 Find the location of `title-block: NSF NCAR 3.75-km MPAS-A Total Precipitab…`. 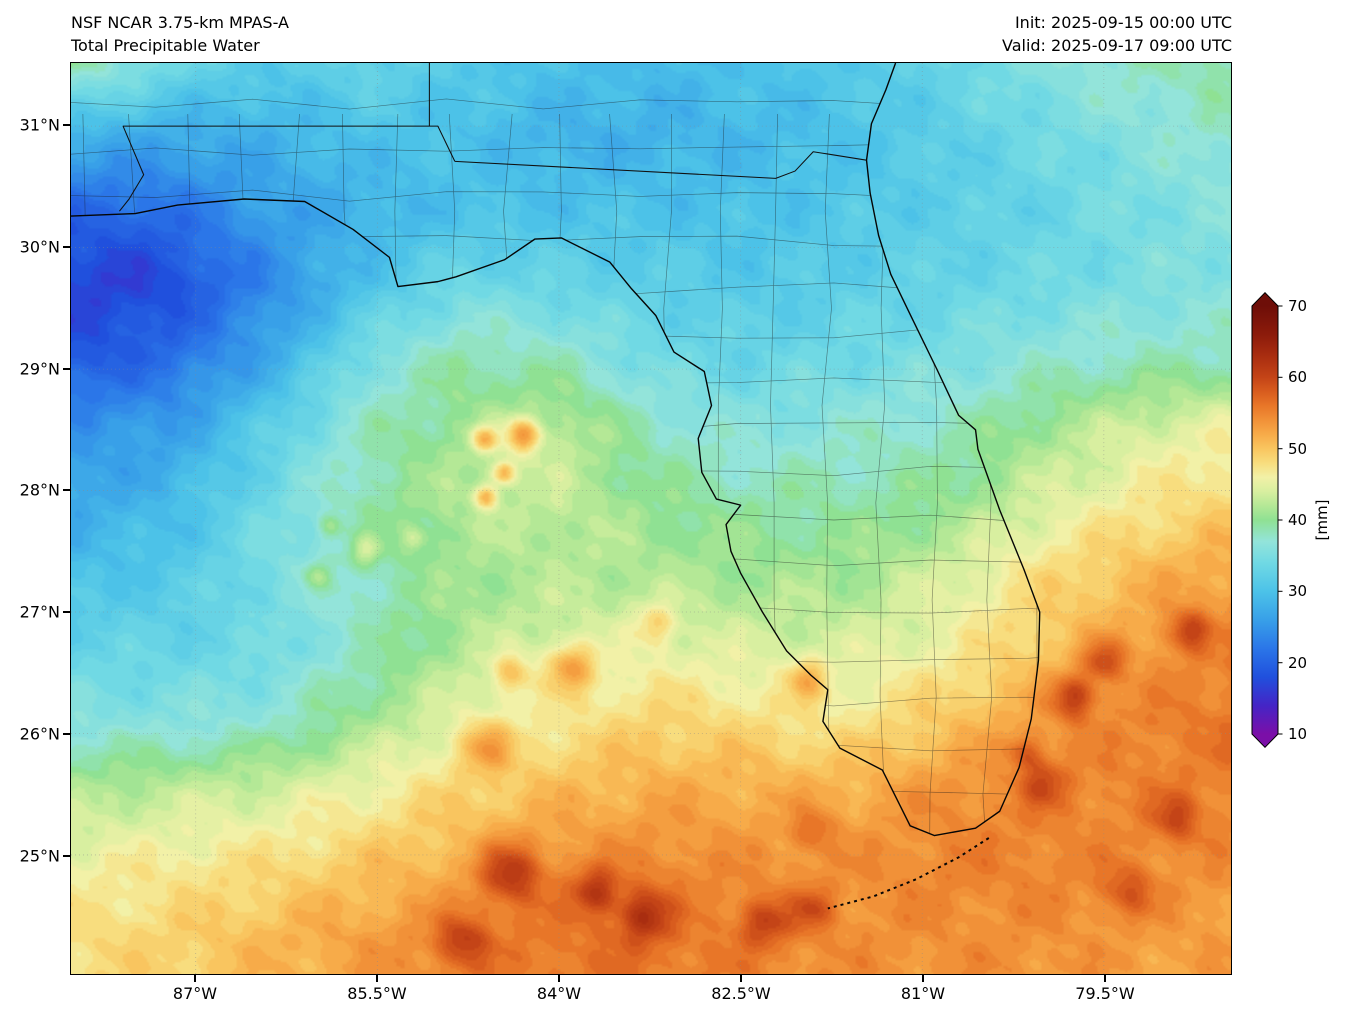

title-block: NSF NCAR 3.75-km MPAS-A Total Precipitab… is located at coordinates (180, 34).